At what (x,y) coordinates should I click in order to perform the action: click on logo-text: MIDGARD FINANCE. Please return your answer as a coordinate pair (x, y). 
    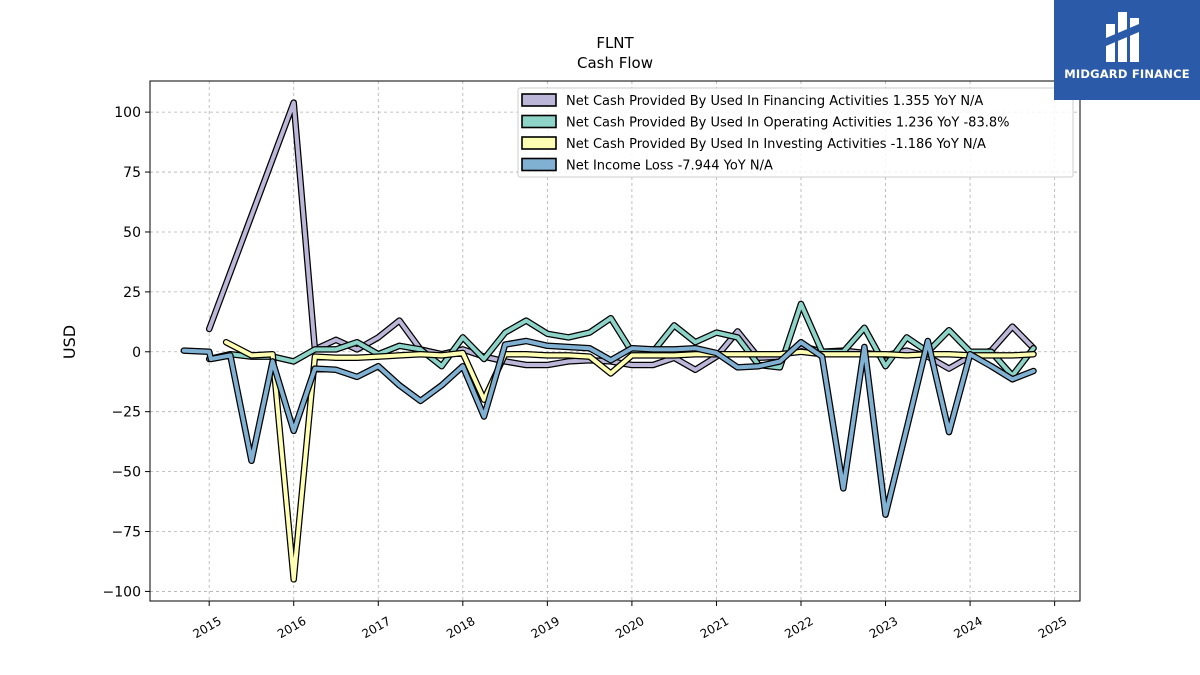
    Looking at the image, I should click on (1127, 74).